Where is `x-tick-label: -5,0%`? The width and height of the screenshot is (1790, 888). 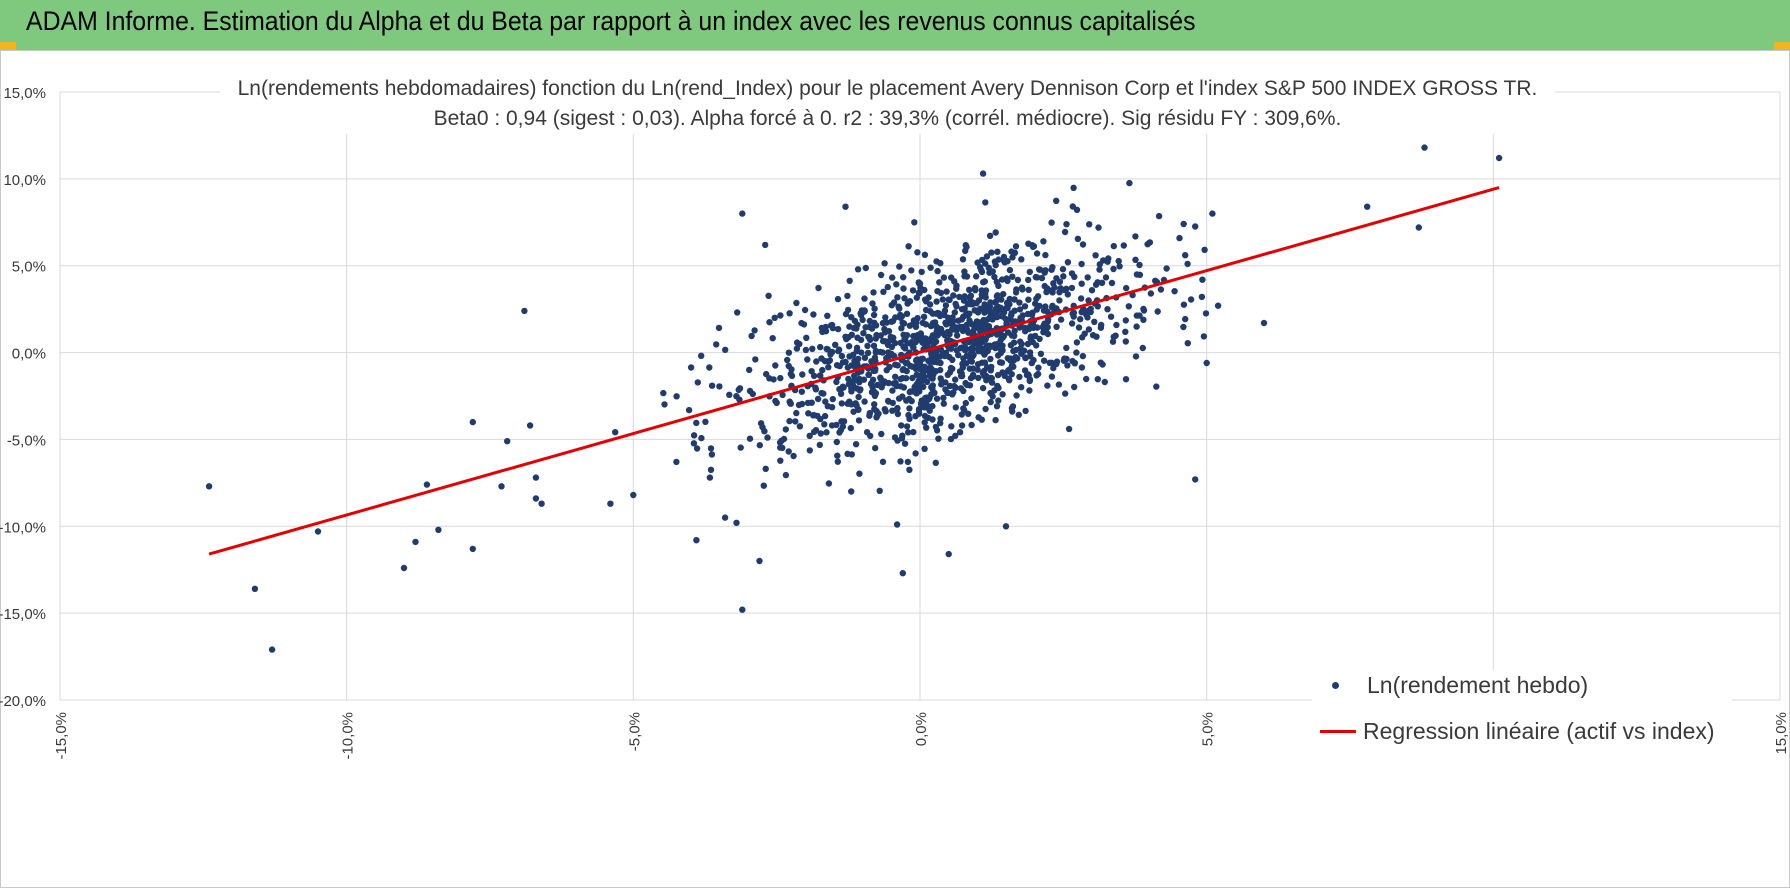
x-tick-label: -5,0% is located at coordinates (634, 731).